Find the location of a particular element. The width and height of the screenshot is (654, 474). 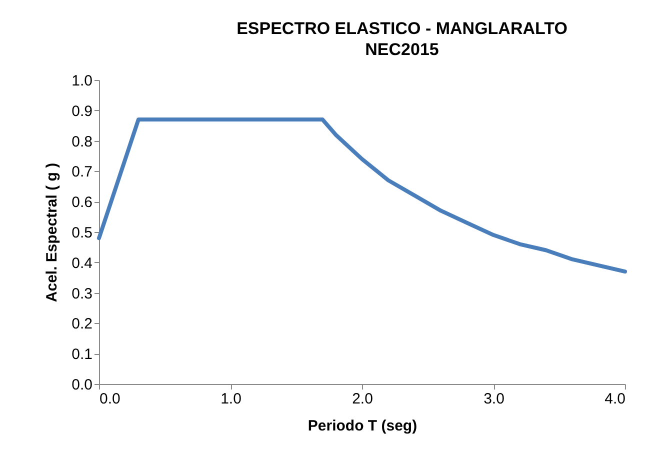

y-tick-label: 0.6 is located at coordinates (82, 203).